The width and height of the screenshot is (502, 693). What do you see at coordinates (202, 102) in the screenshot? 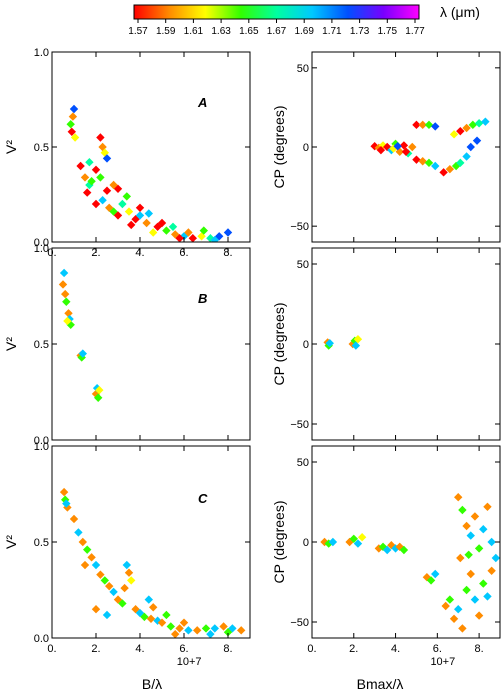
I see `panel-letter: A` at bounding box center [202, 102].